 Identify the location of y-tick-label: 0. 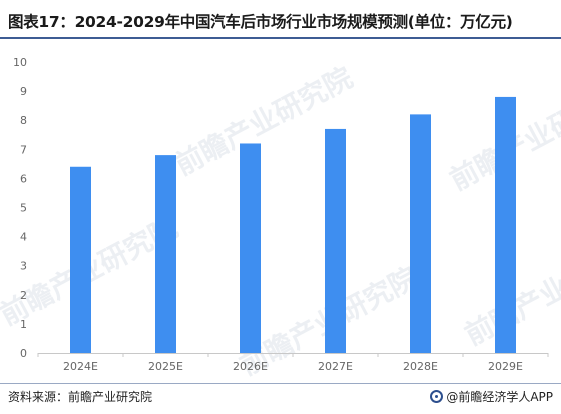
(23, 353).